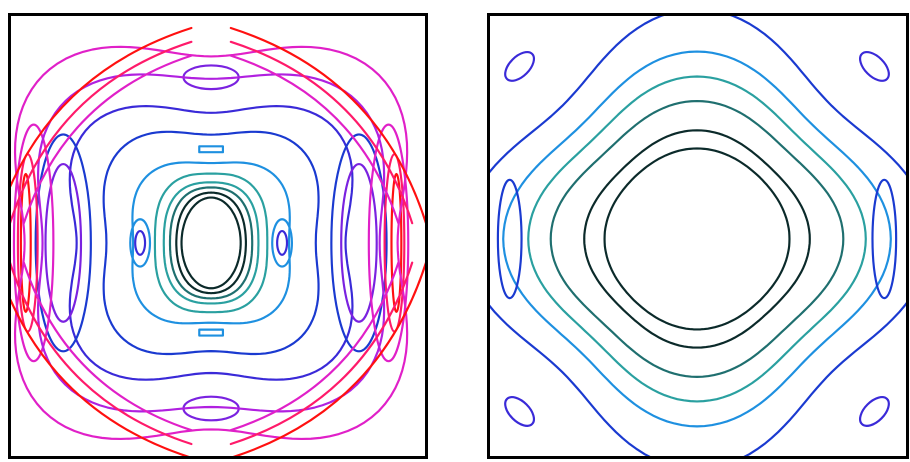  Describe the element at coordinates (211, 149) in the screenshot. I see `contour-line-left-bar-top` at that location.